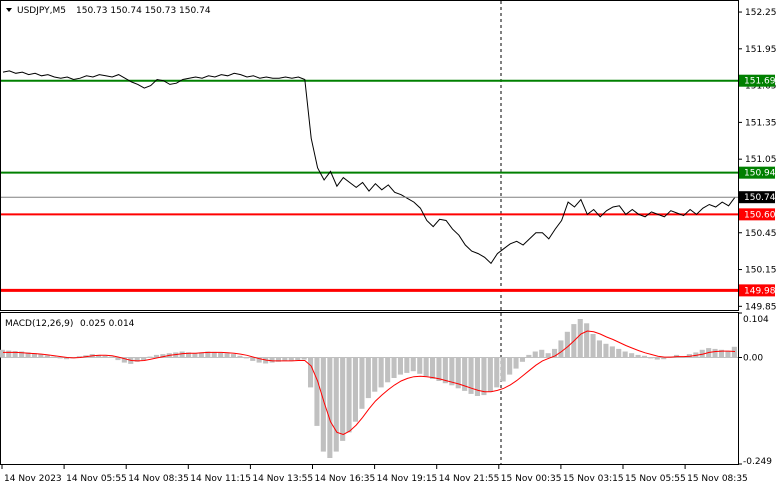 The height and width of the screenshot is (489, 781). I want to click on macd-tick-label: -0.249, so click(757, 462).